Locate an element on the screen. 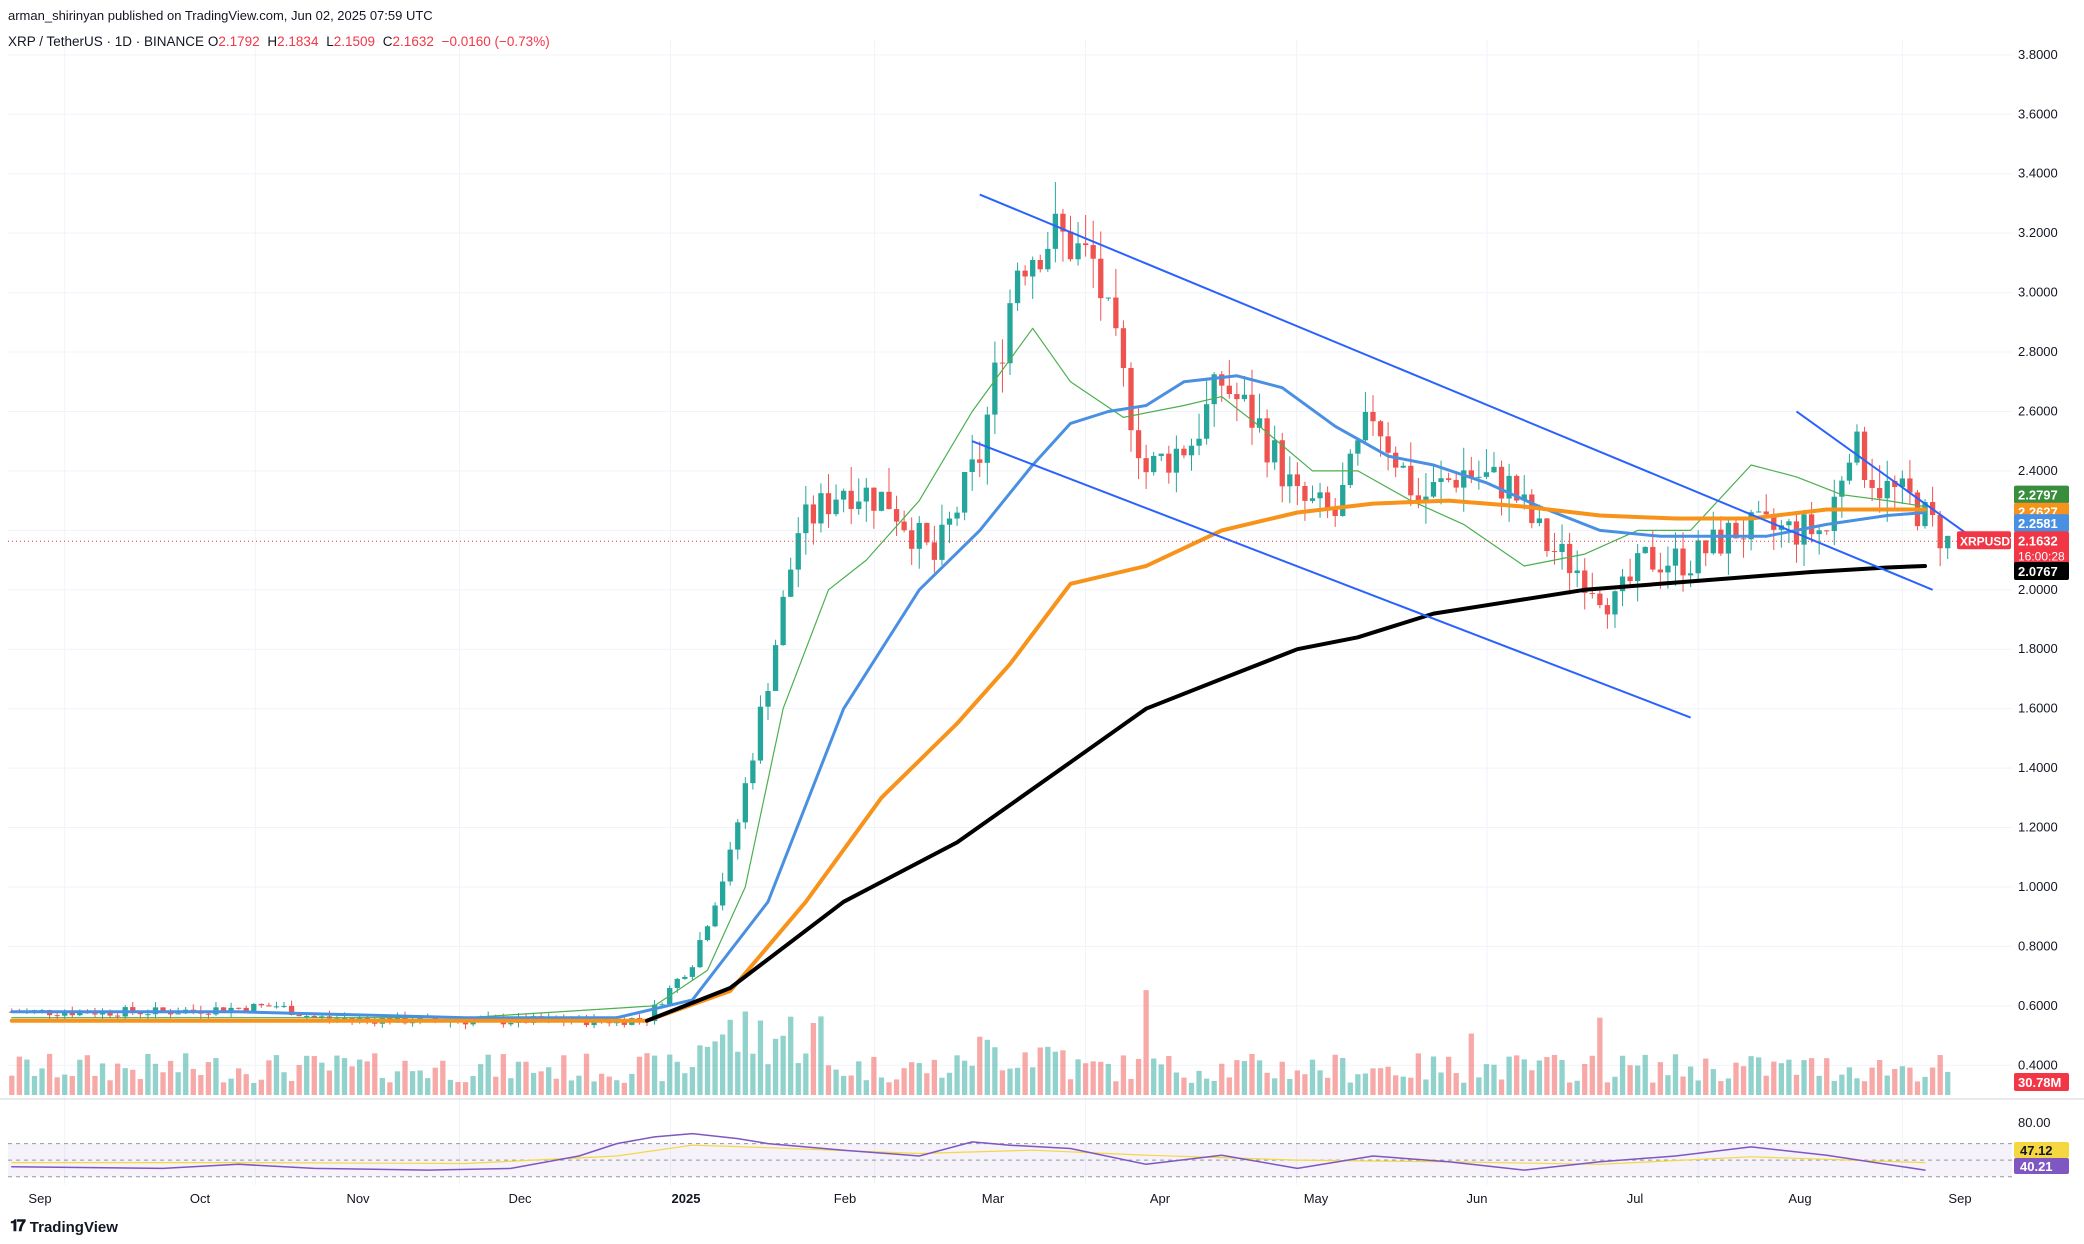 This screenshot has height=1244, width=2084. rsi-tag-value: 47.12 is located at coordinates (2036, 1150).